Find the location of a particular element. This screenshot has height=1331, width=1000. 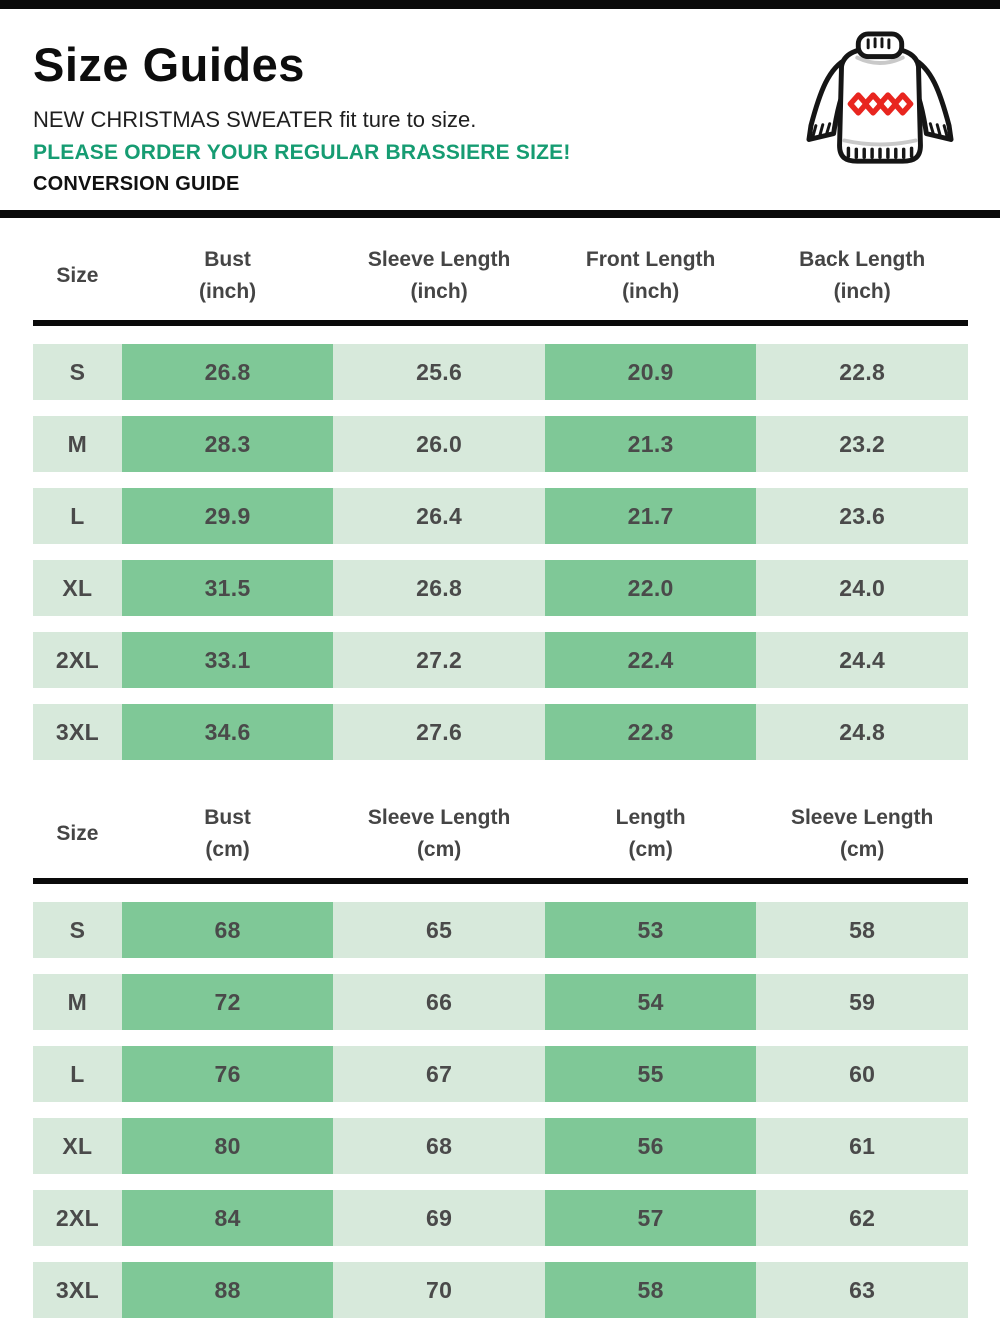

table-cell: 63 is located at coordinates (862, 1290).